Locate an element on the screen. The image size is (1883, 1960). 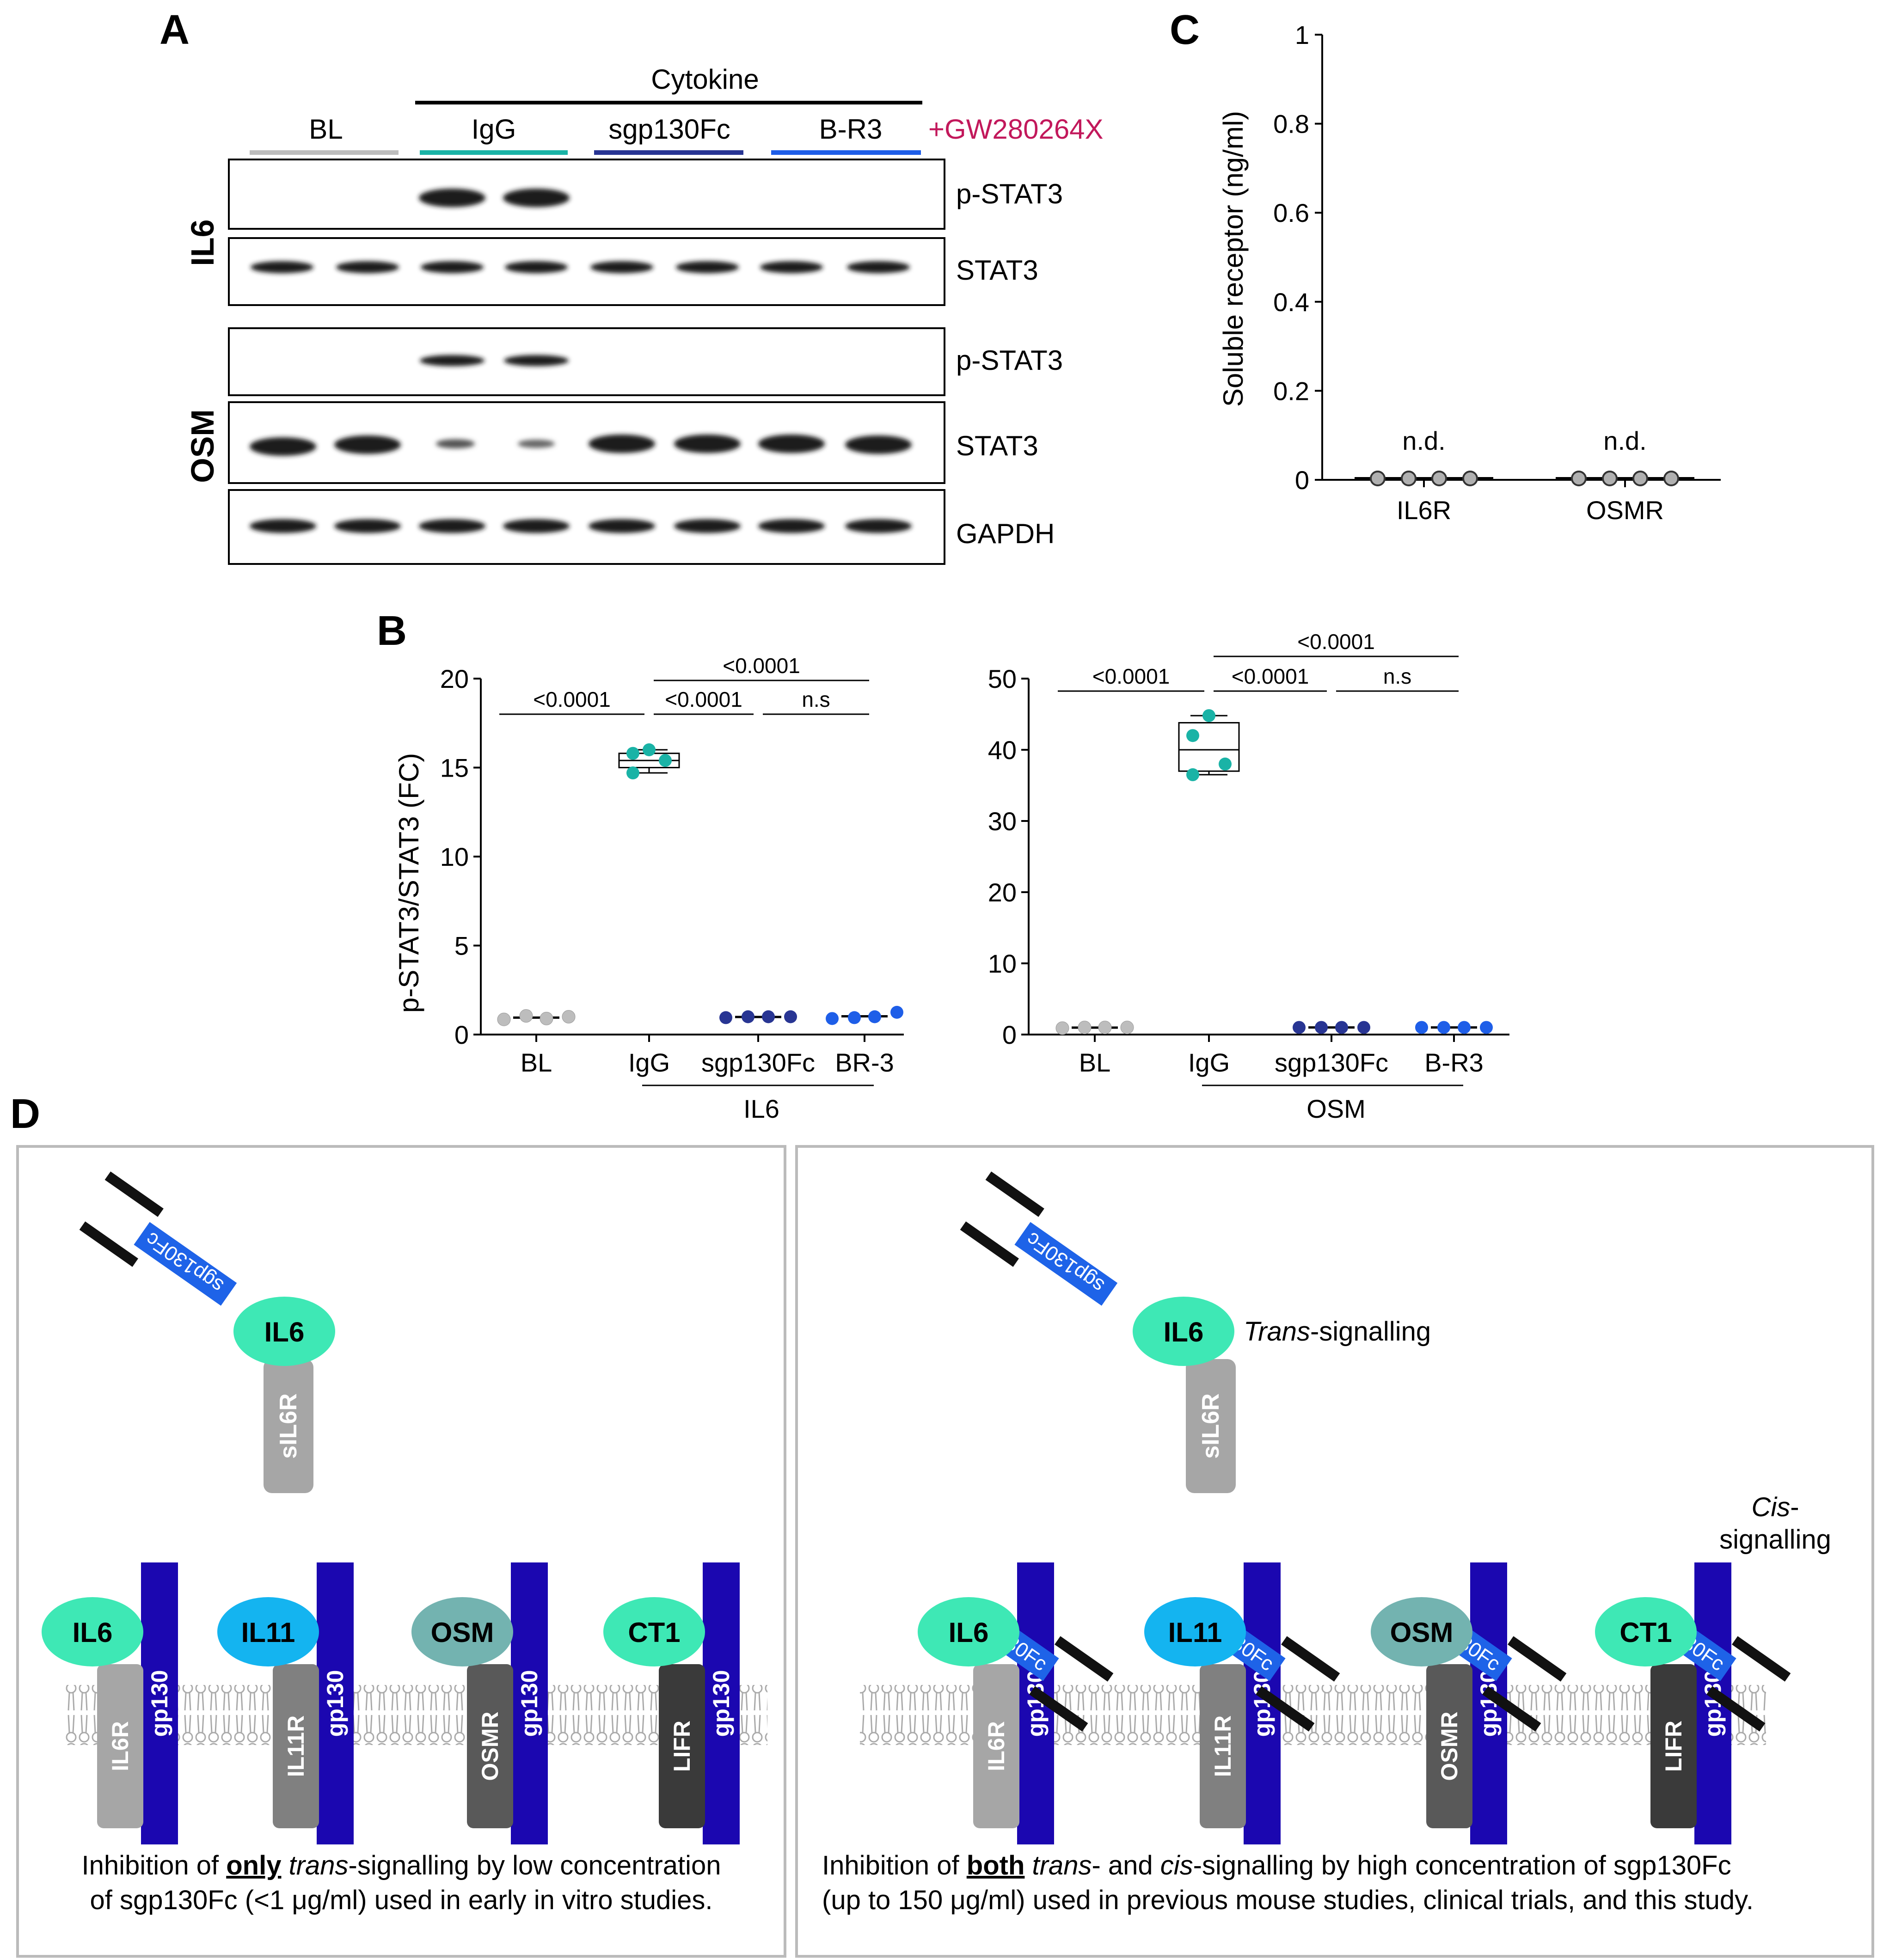
soluble-il6r-label: sIL6R is located at coordinates (1211, 1426).